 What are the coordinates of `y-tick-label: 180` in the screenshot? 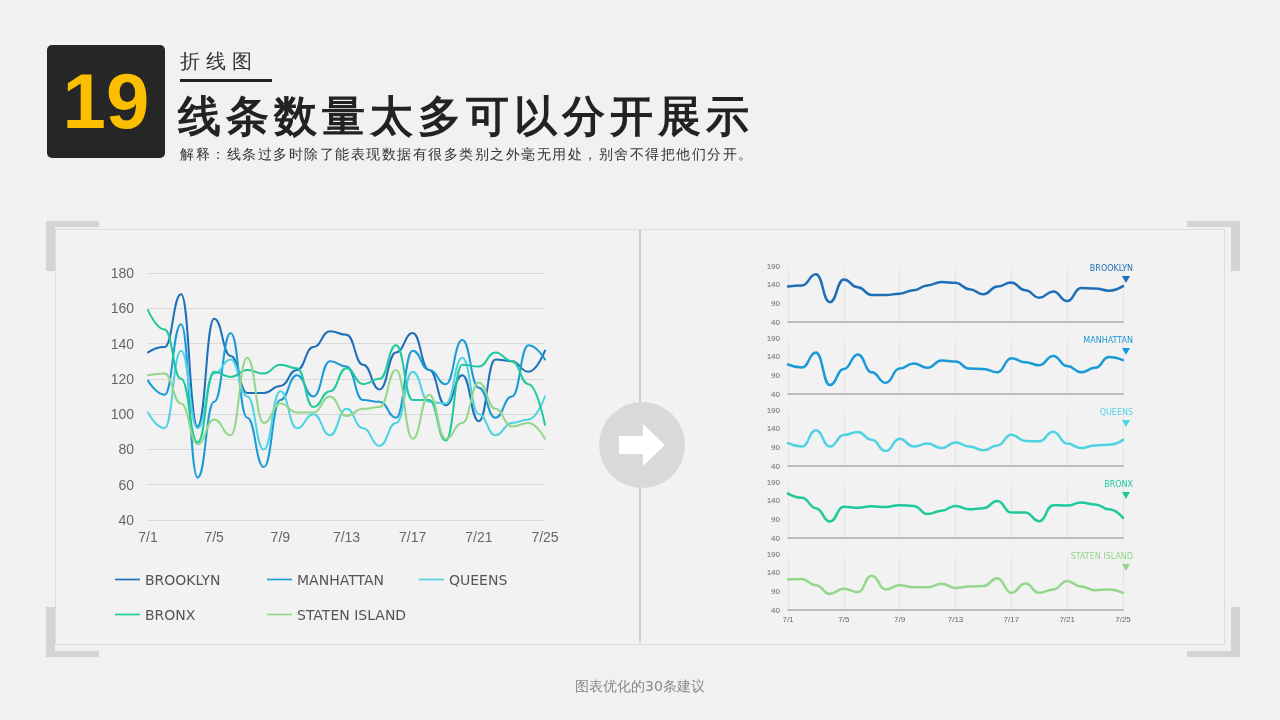 It's located at (122, 273).